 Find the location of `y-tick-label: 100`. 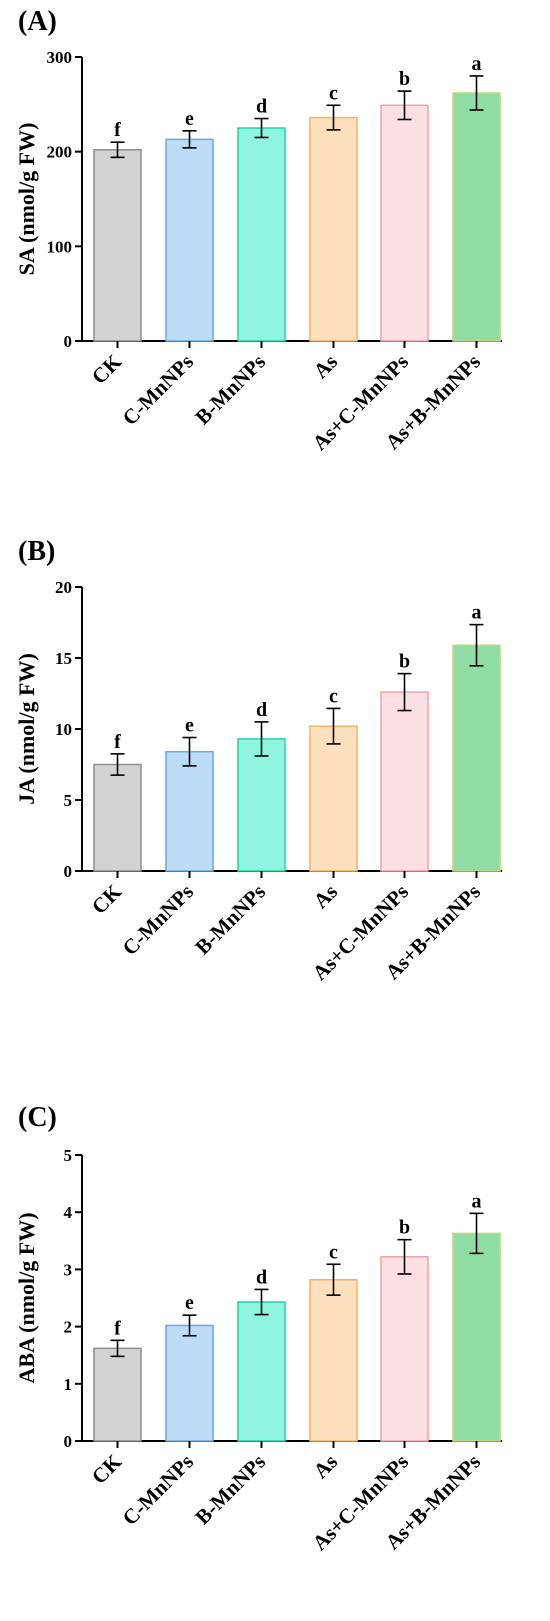

y-tick-label: 100 is located at coordinates (60, 246).